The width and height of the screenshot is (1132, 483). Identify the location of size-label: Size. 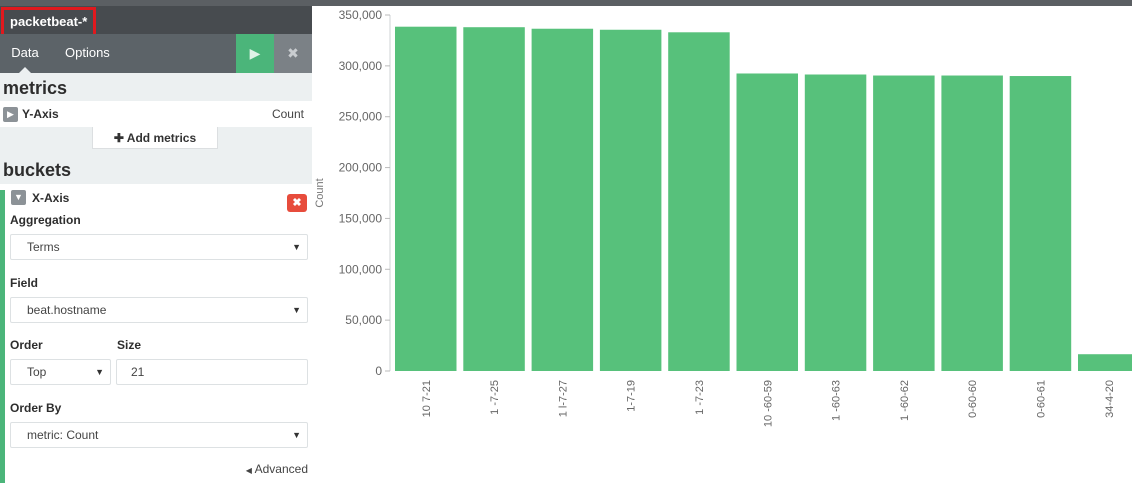
(129, 345).